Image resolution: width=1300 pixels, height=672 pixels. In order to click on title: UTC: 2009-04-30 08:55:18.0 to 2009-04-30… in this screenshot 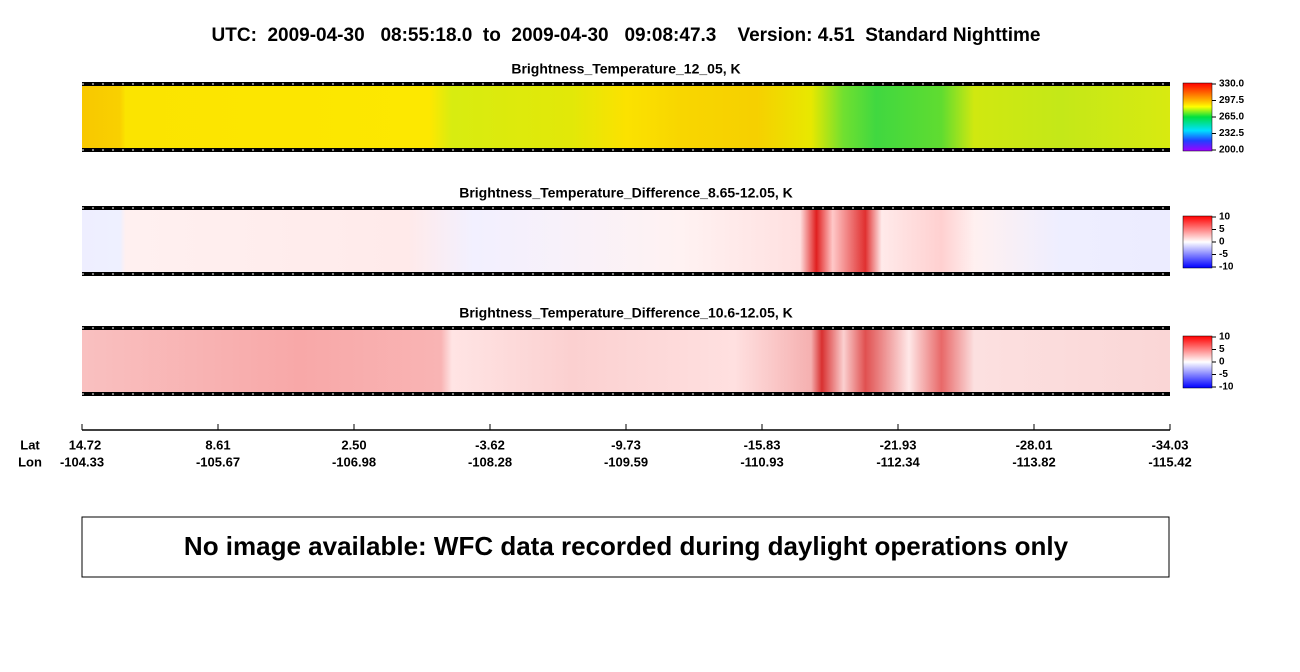, I will do `click(626, 35)`.